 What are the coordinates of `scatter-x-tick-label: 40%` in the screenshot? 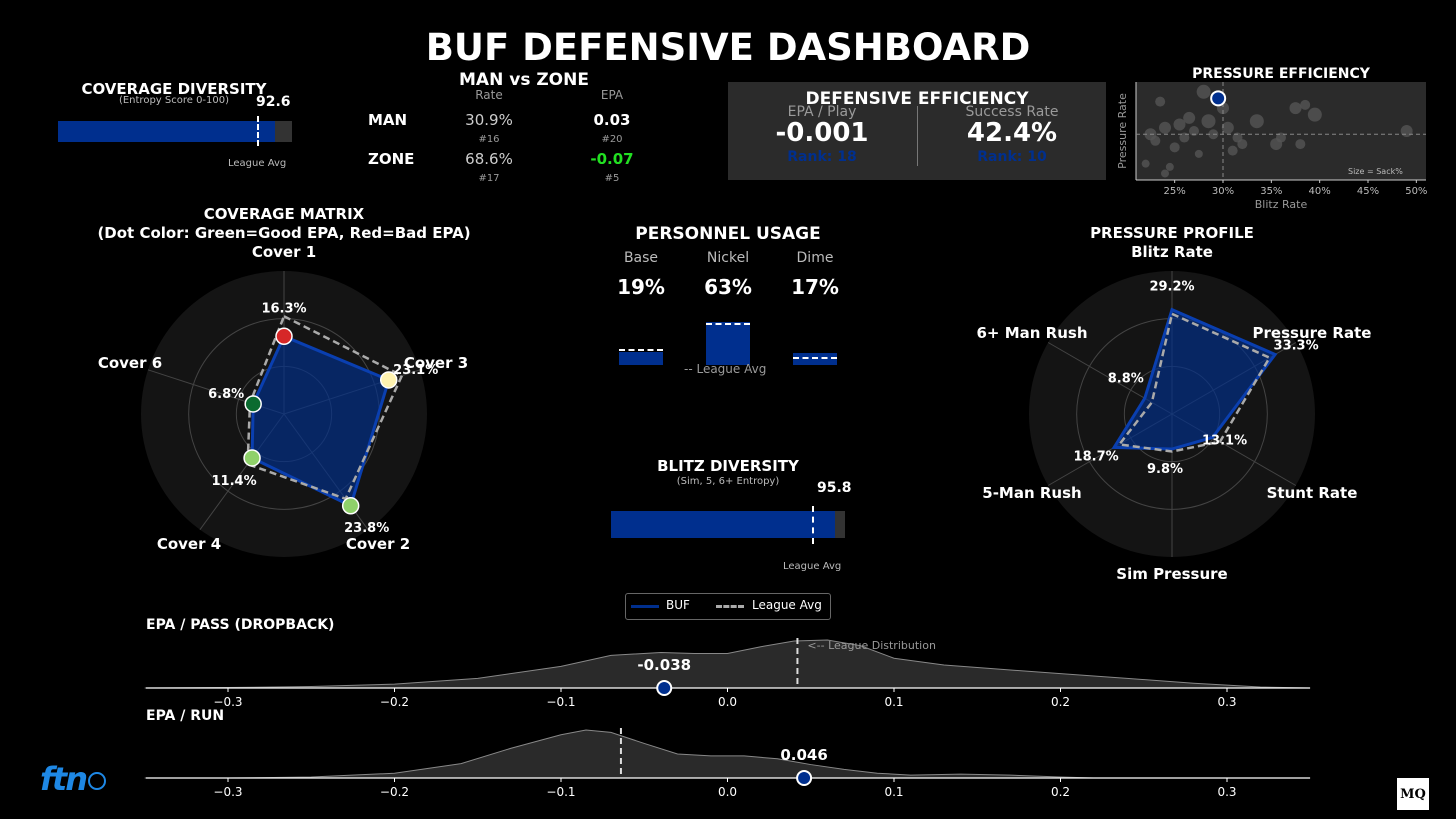 It's located at (1320, 191).